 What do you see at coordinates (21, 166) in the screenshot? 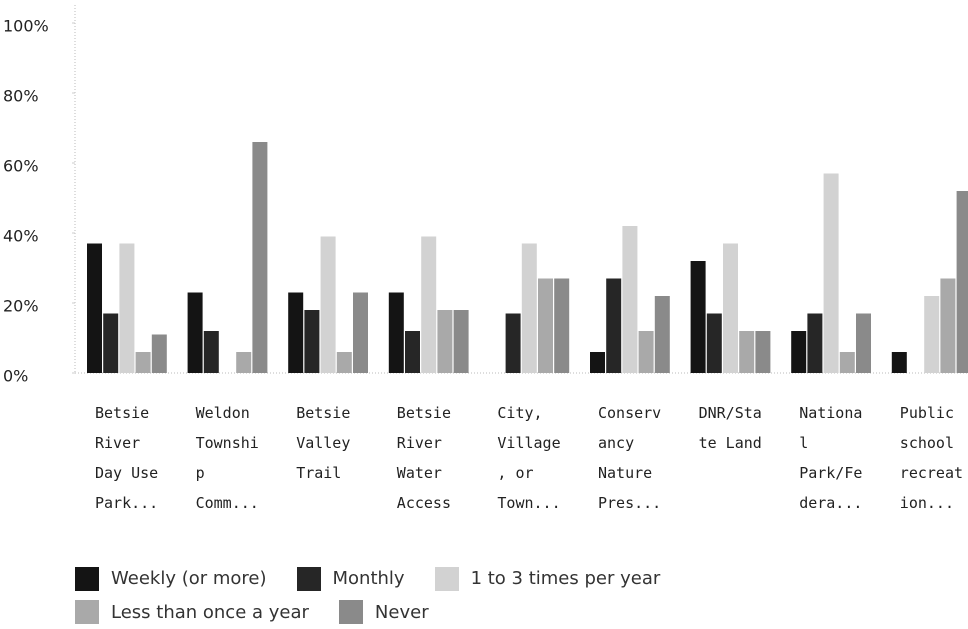
I see `y-tick-label: 60%` at bounding box center [21, 166].